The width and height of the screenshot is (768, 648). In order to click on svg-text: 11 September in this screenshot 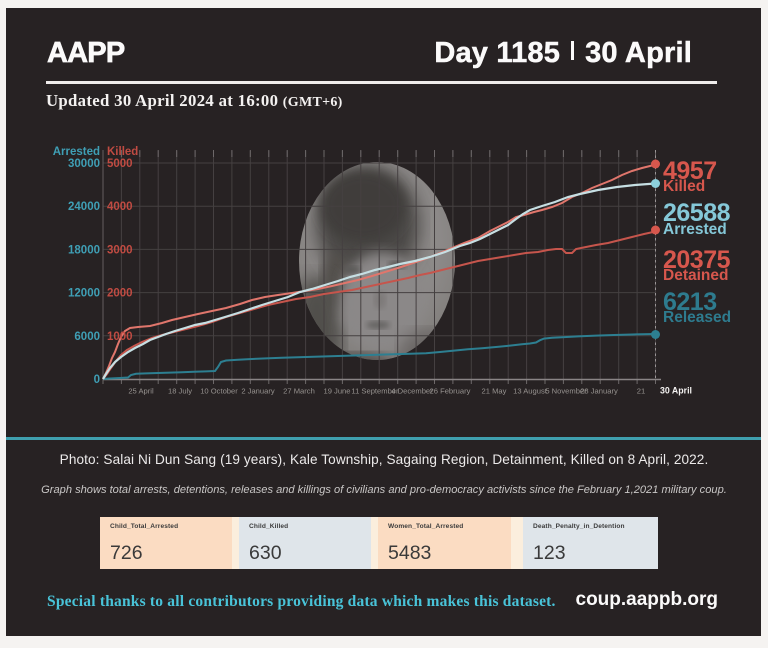, I will do `click(375, 391)`.